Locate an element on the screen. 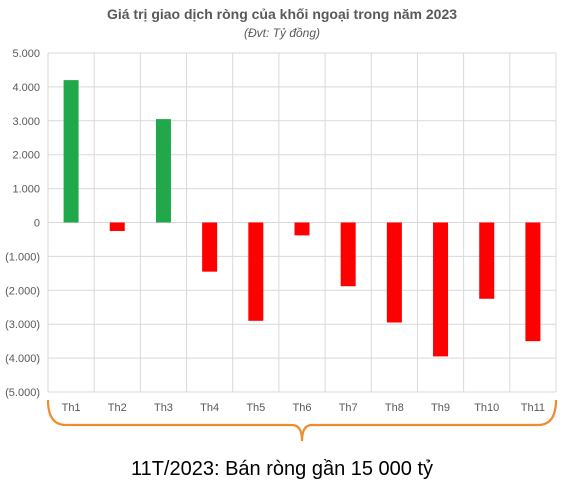 Image resolution: width=564 pixels, height=500 pixels. x-tick-label: Th8 is located at coordinates (394, 408).